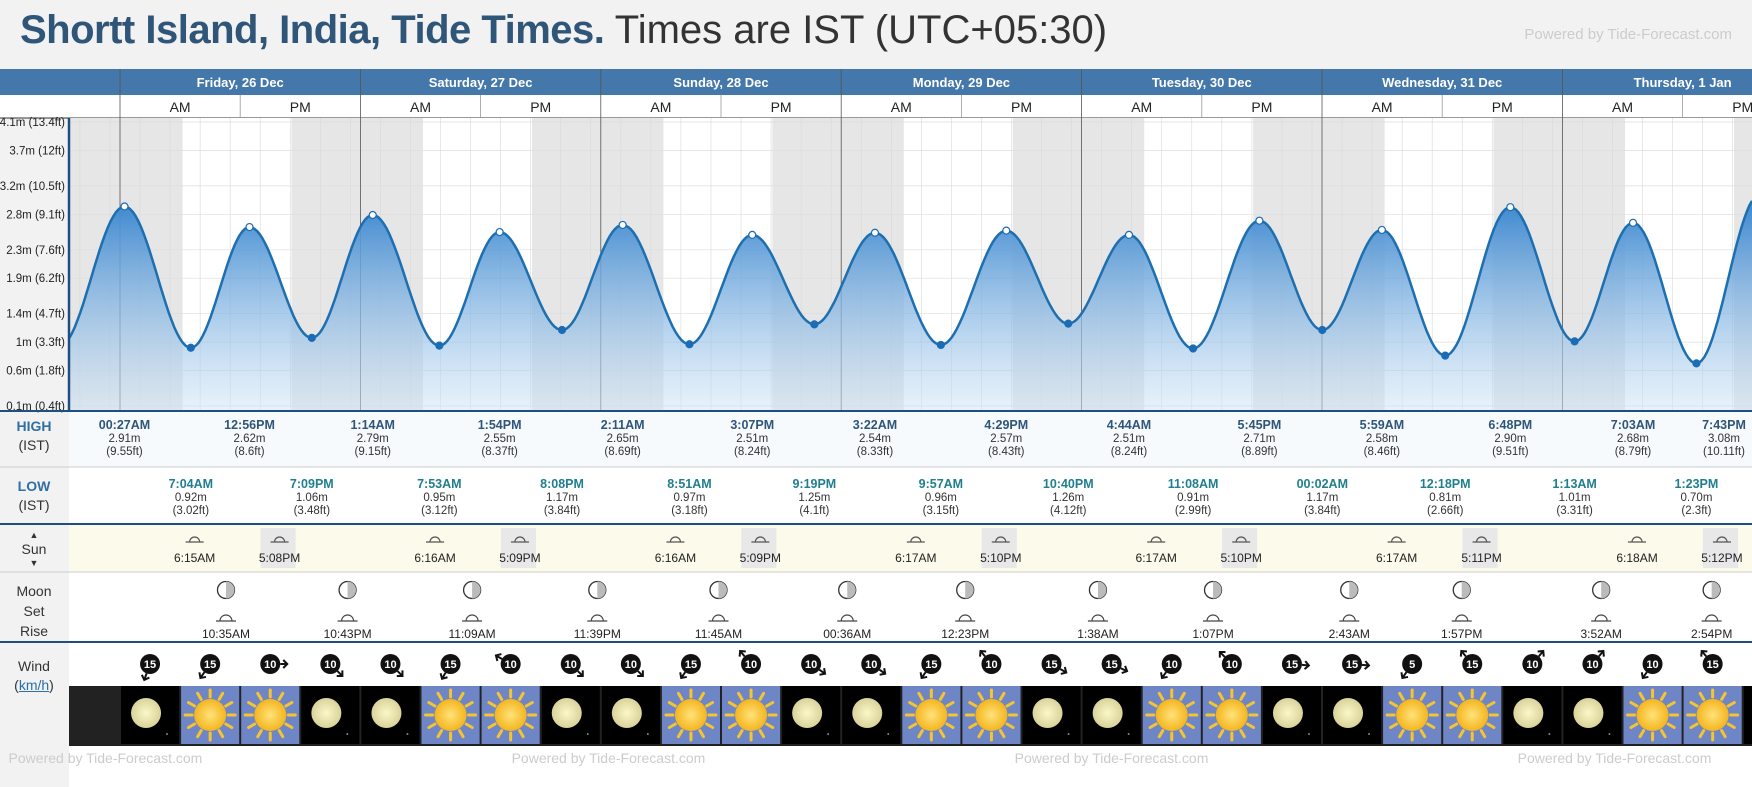  Describe the element at coordinates (847, 610) in the screenshot. I see `moon-event: 00:36AM` at that location.